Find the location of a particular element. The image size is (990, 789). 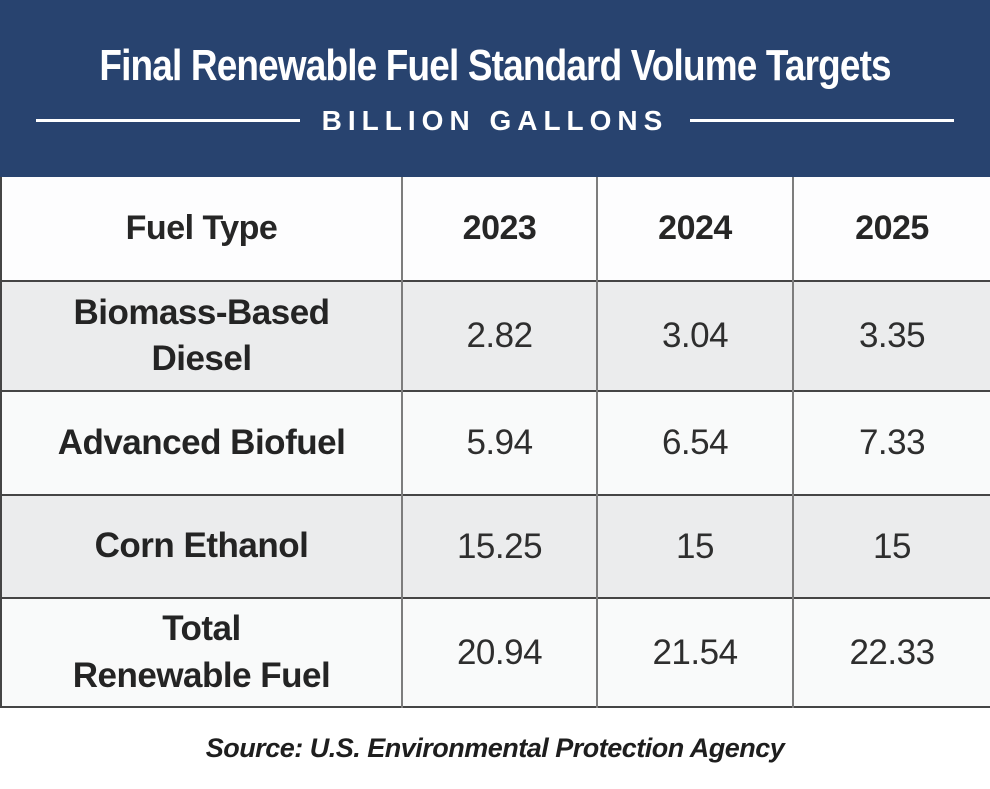

value-cell-2024: 15 is located at coordinates (694, 546).